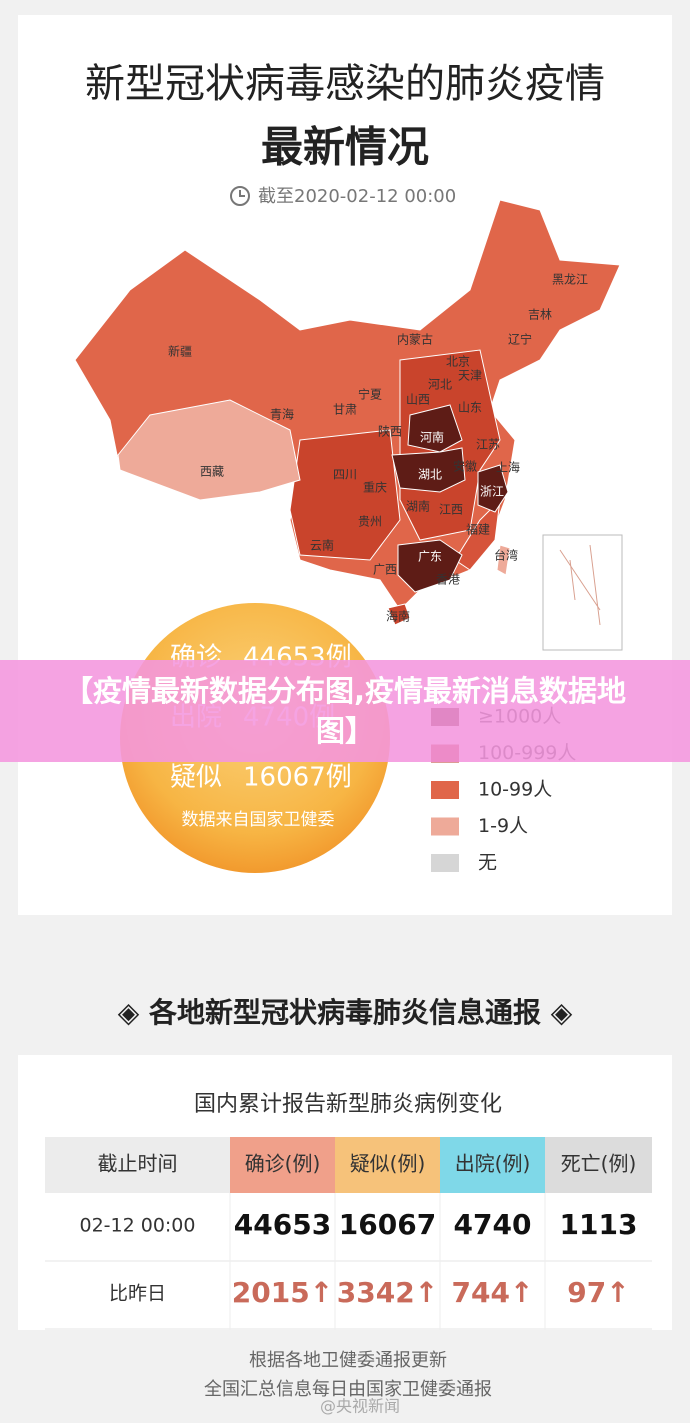 This screenshot has width=690, height=1423. What do you see at coordinates (345, 691) in the screenshot?
I see `banner-text: 【疫情最新数据分布图,疫情最新消息数据地` at bounding box center [345, 691].